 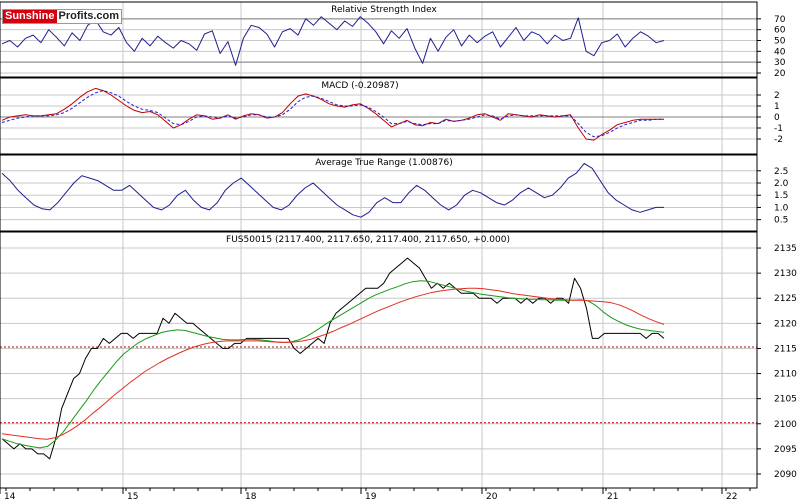 What do you see at coordinates (780, 63) in the screenshot?
I see `y-tick-label: 30` at bounding box center [780, 63].